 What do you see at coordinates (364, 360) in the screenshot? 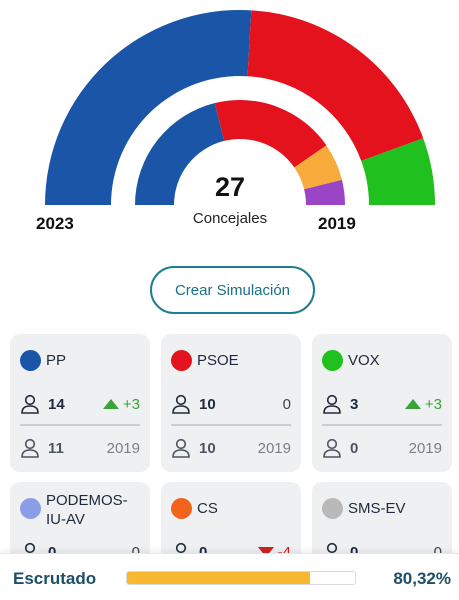
I see `party-name: VOX` at bounding box center [364, 360].